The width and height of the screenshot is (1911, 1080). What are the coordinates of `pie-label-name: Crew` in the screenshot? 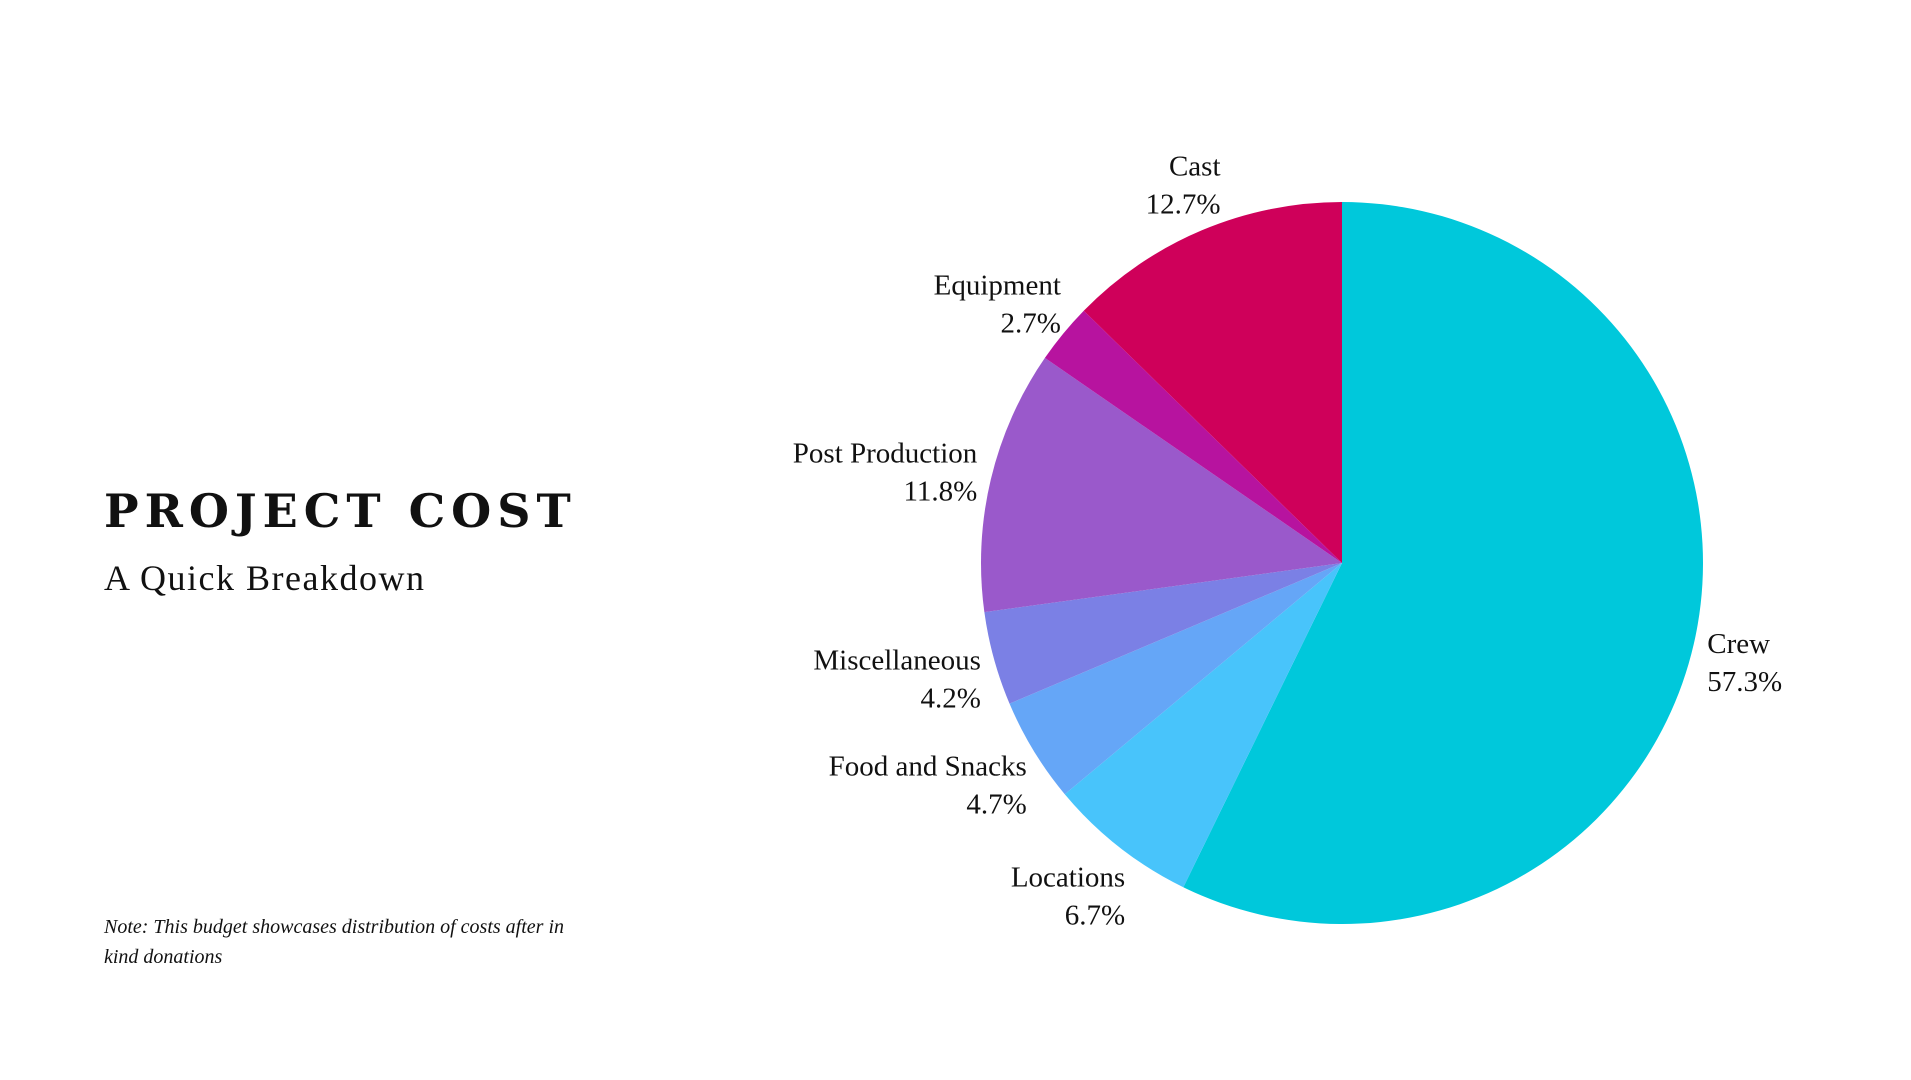 It's located at (1738, 644).